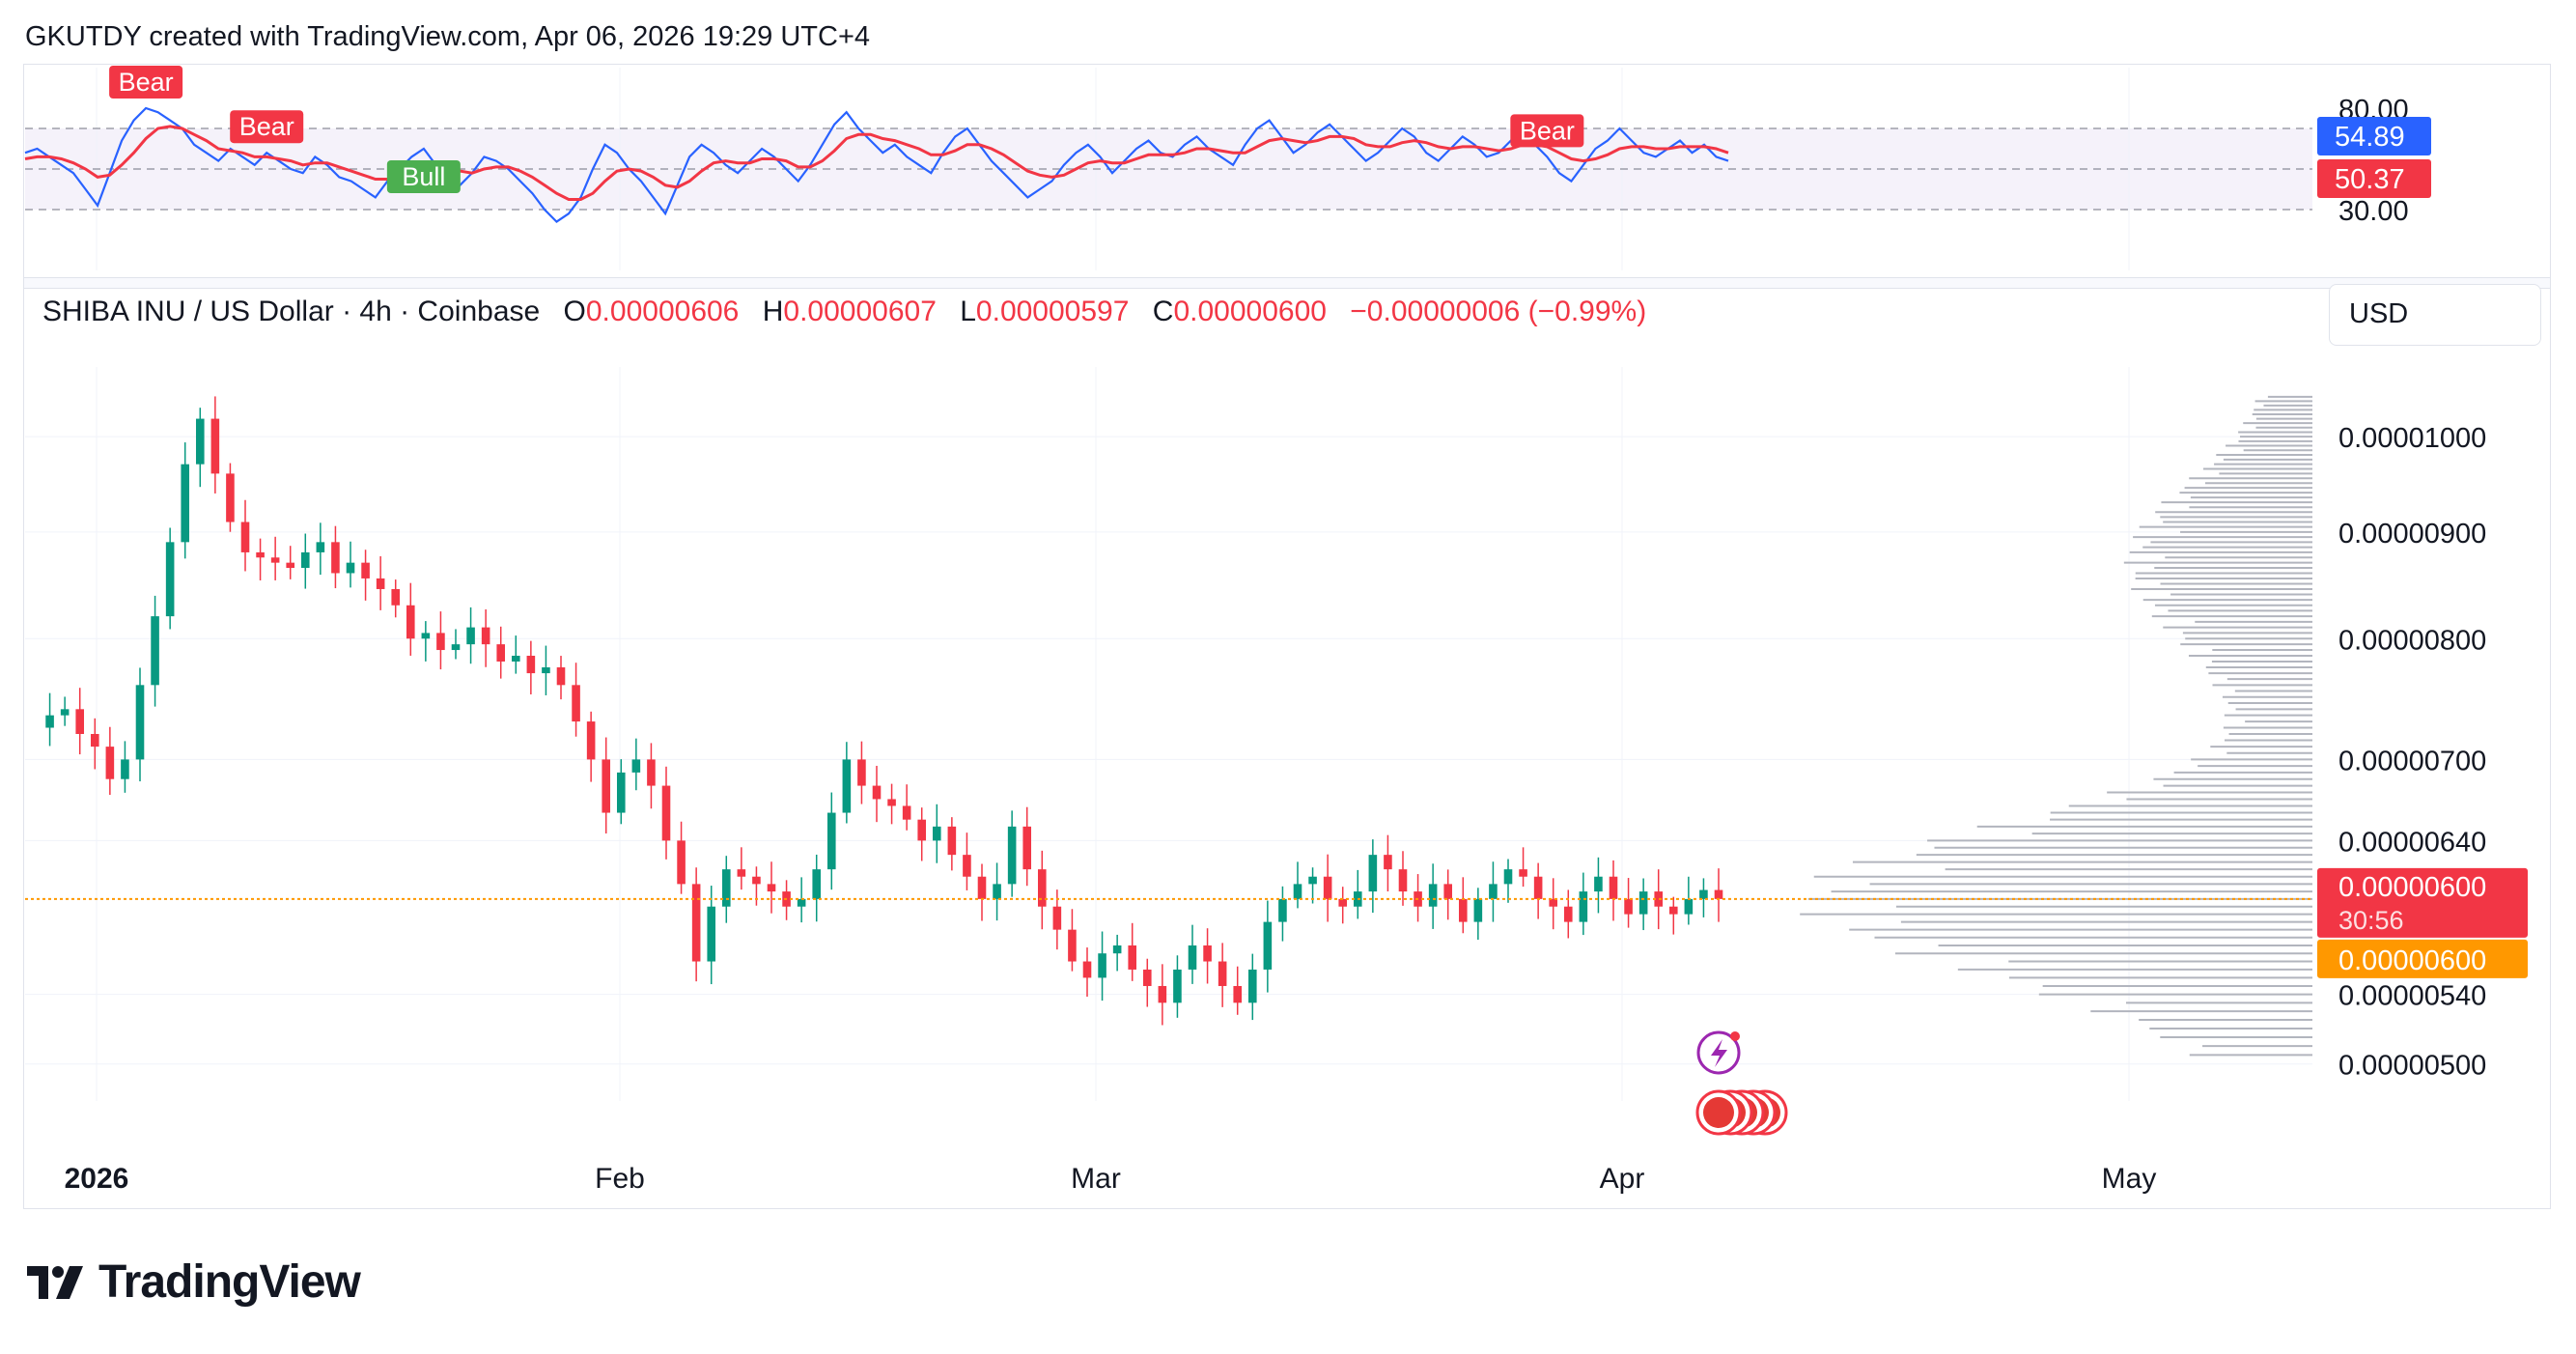  I want to click on tradingview-logo: TradingView, so click(194, 1282).